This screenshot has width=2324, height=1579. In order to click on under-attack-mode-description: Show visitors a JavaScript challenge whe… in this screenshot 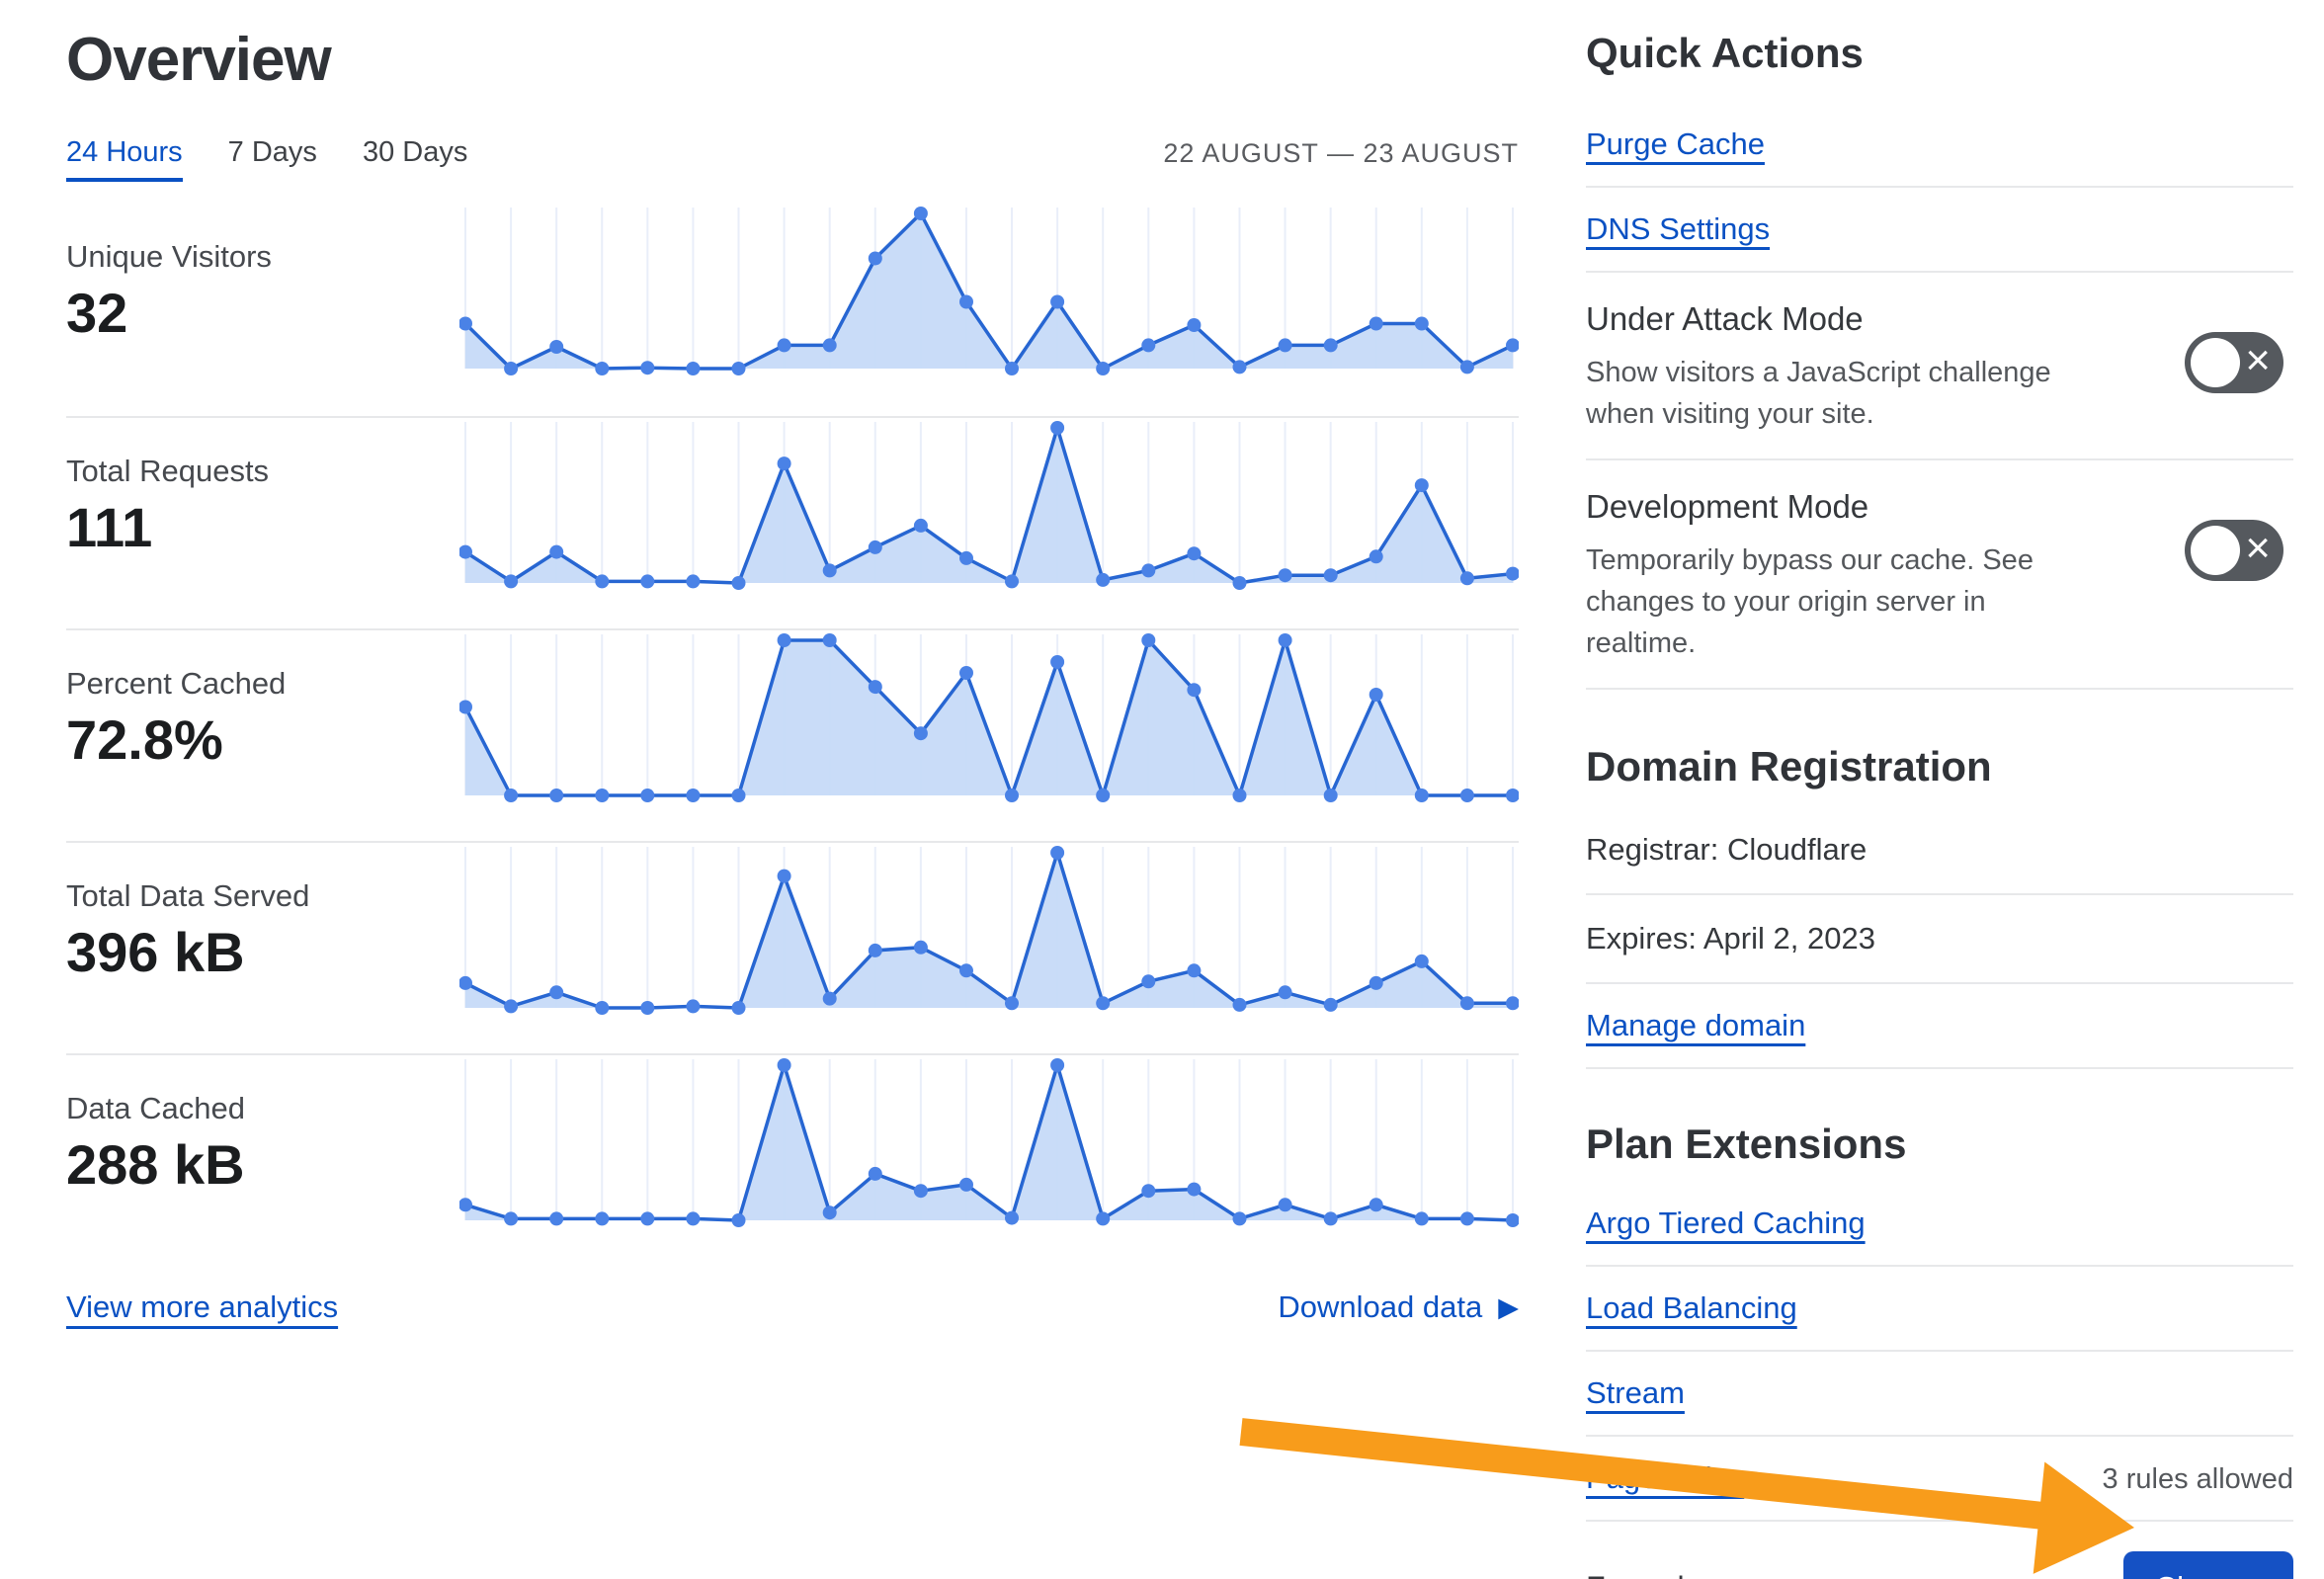, I will do `click(1818, 394)`.